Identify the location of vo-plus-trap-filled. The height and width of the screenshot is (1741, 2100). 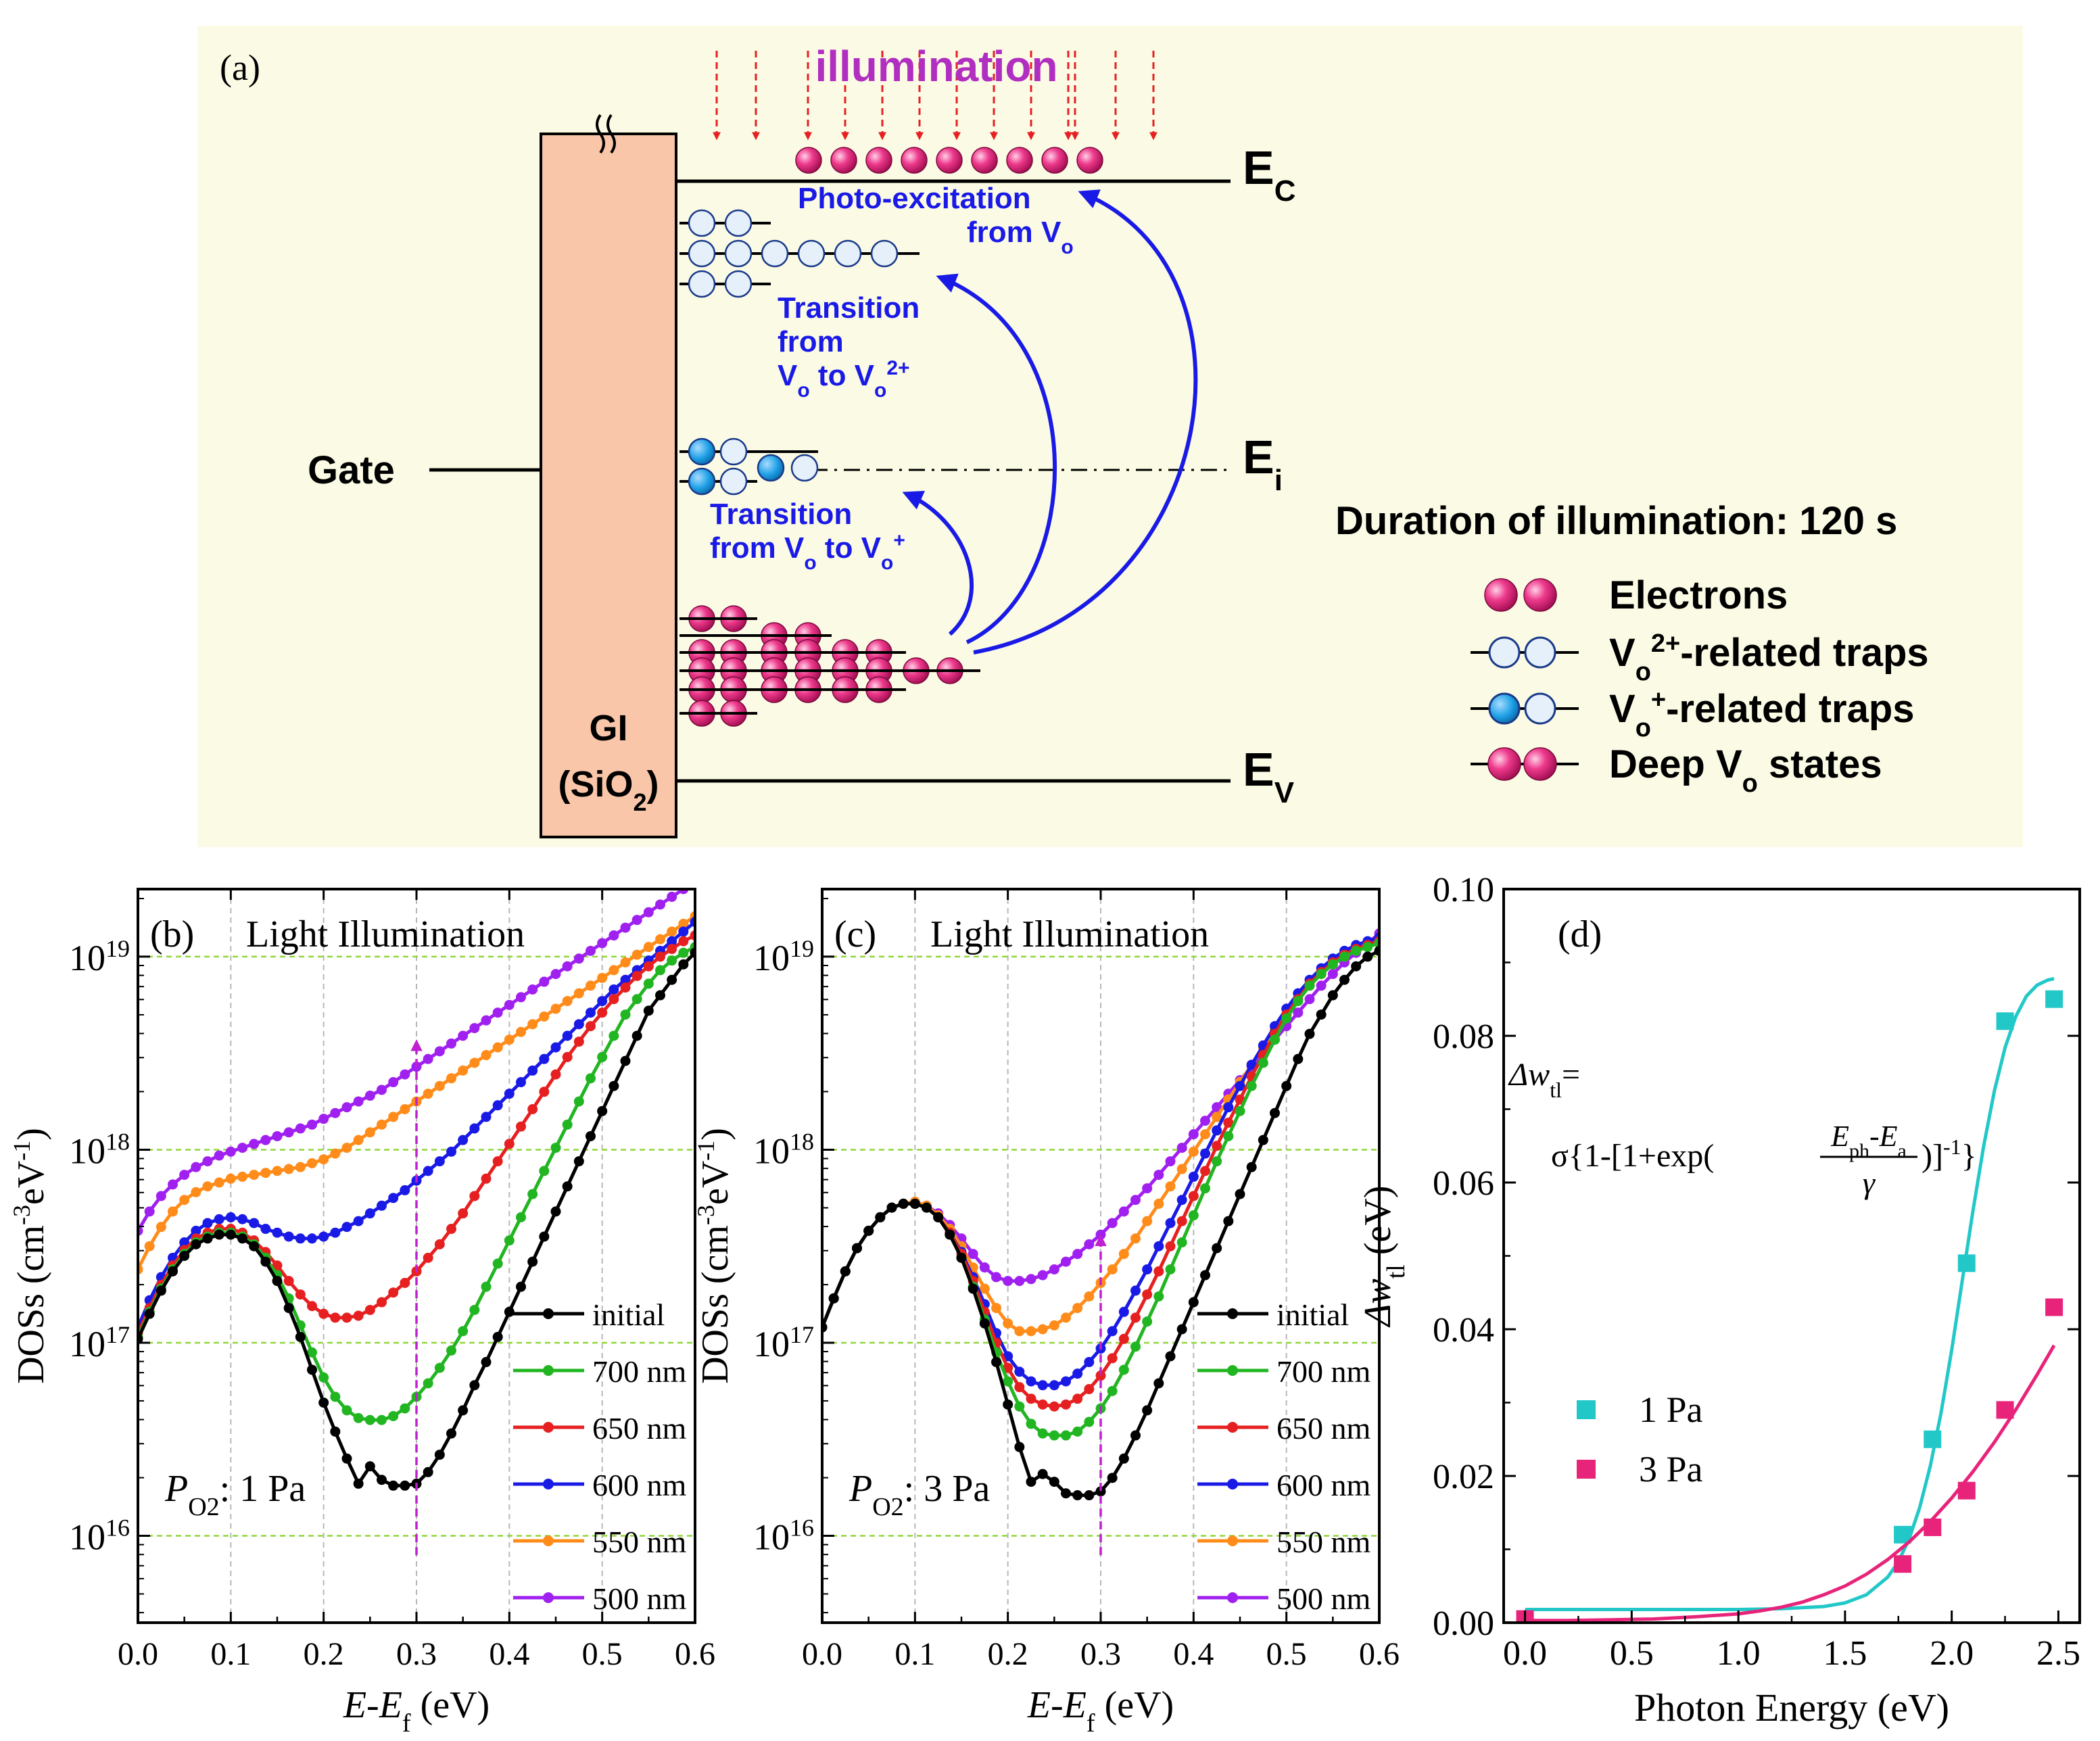
(702, 481).